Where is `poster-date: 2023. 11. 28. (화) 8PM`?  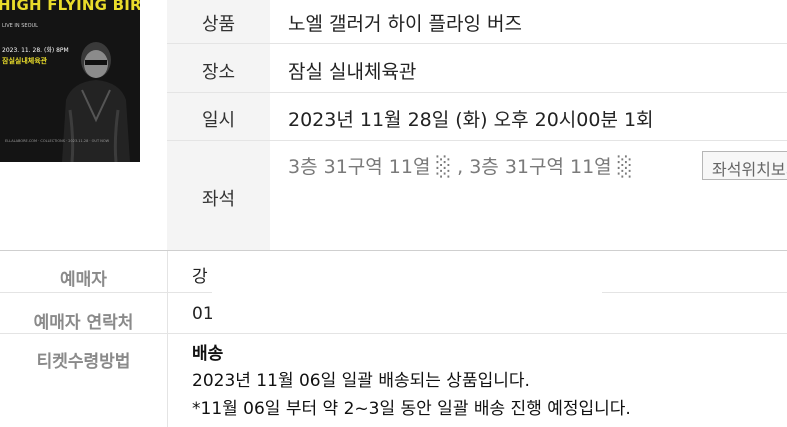 poster-date: 2023. 11. 28. (화) 8PM is located at coordinates (35, 50).